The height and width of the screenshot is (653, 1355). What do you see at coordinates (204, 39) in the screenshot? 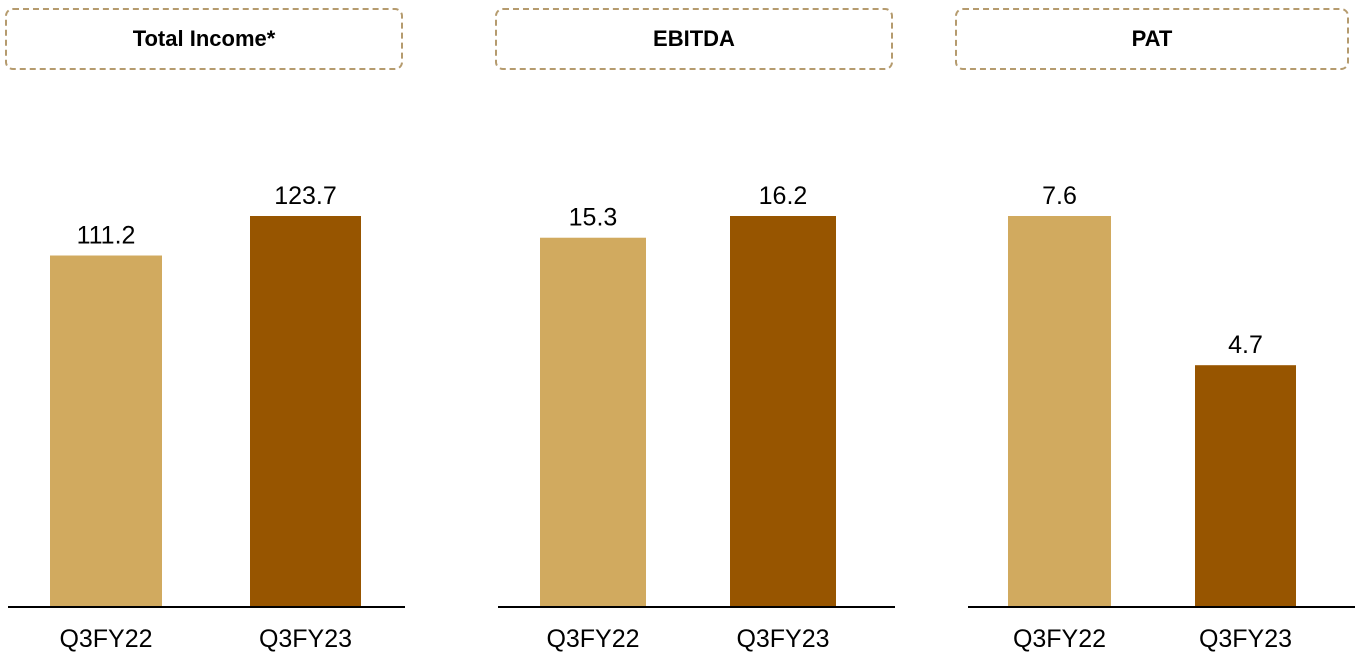
I see `chart-title: Total Income*` at bounding box center [204, 39].